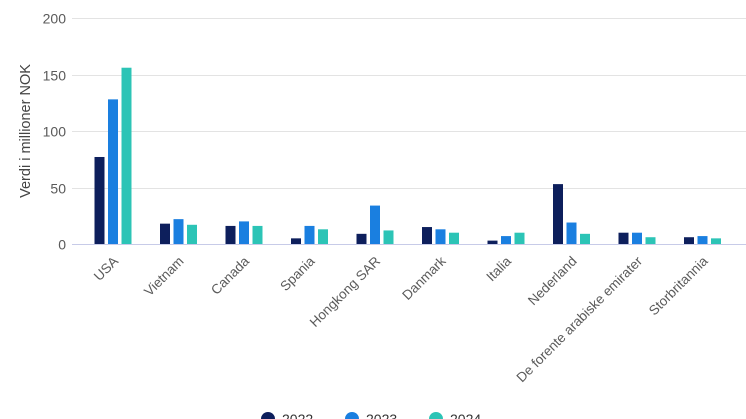 The image size is (746, 419). Describe the element at coordinates (436, 415) in the screenshot. I see `legend-marker-2024` at that location.